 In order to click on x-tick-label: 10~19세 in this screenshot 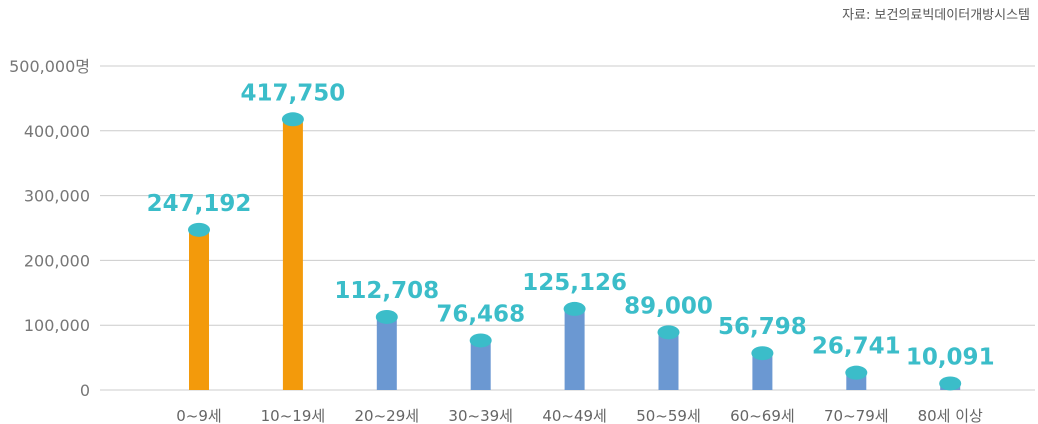, I will do `click(293, 415)`.